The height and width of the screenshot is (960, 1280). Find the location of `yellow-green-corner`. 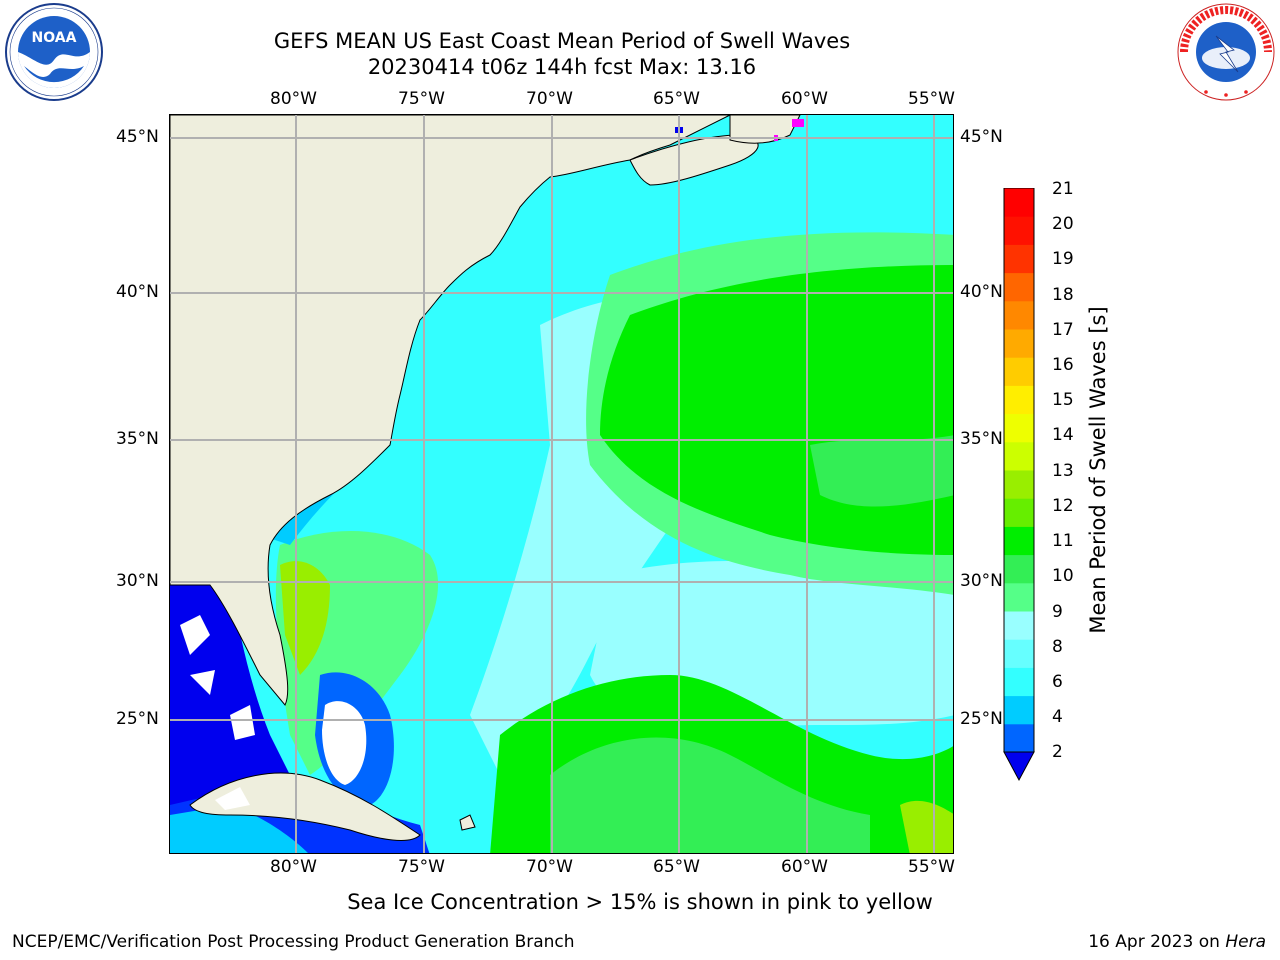

yellow-green-corner is located at coordinates (926, 826).